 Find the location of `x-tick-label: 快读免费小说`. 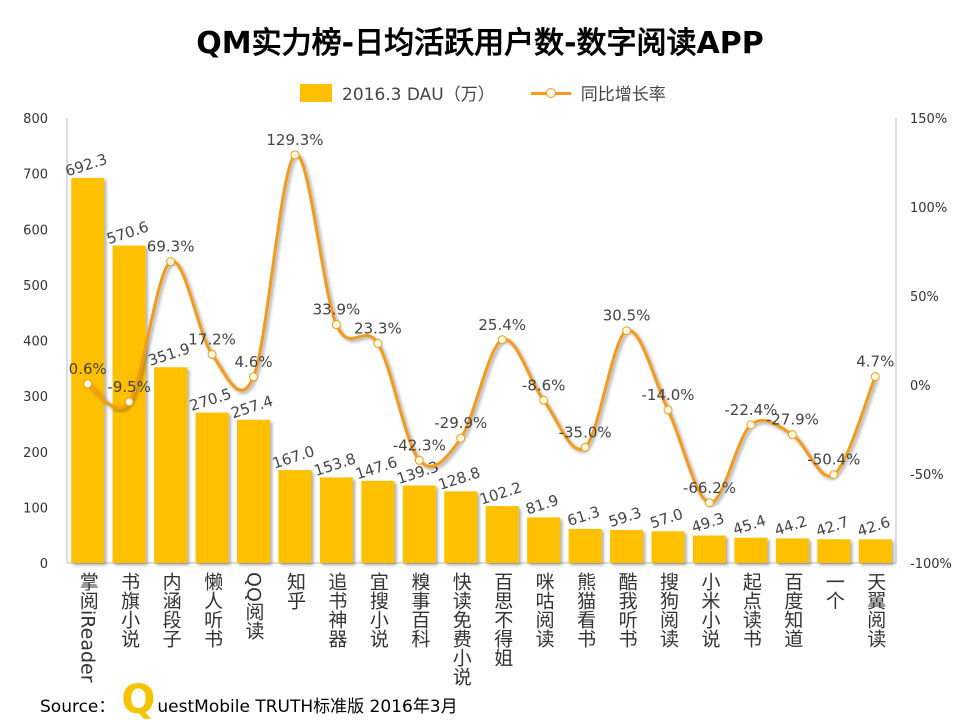

x-tick-label: 快读免费小说 is located at coordinates (460, 629).